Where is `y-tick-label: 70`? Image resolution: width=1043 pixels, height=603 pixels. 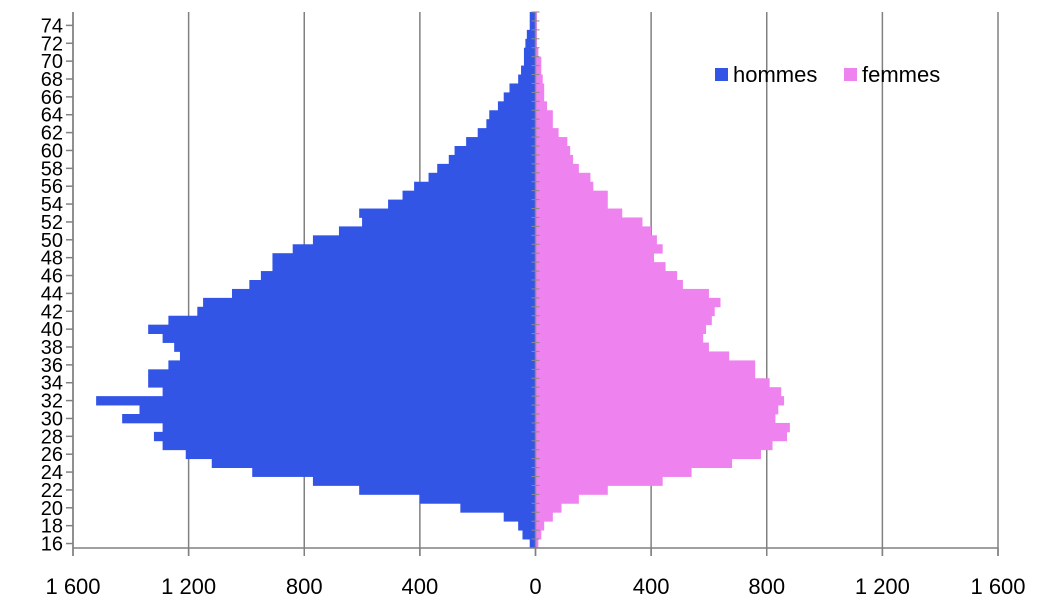 y-tick-label: 70 is located at coordinates (52, 62).